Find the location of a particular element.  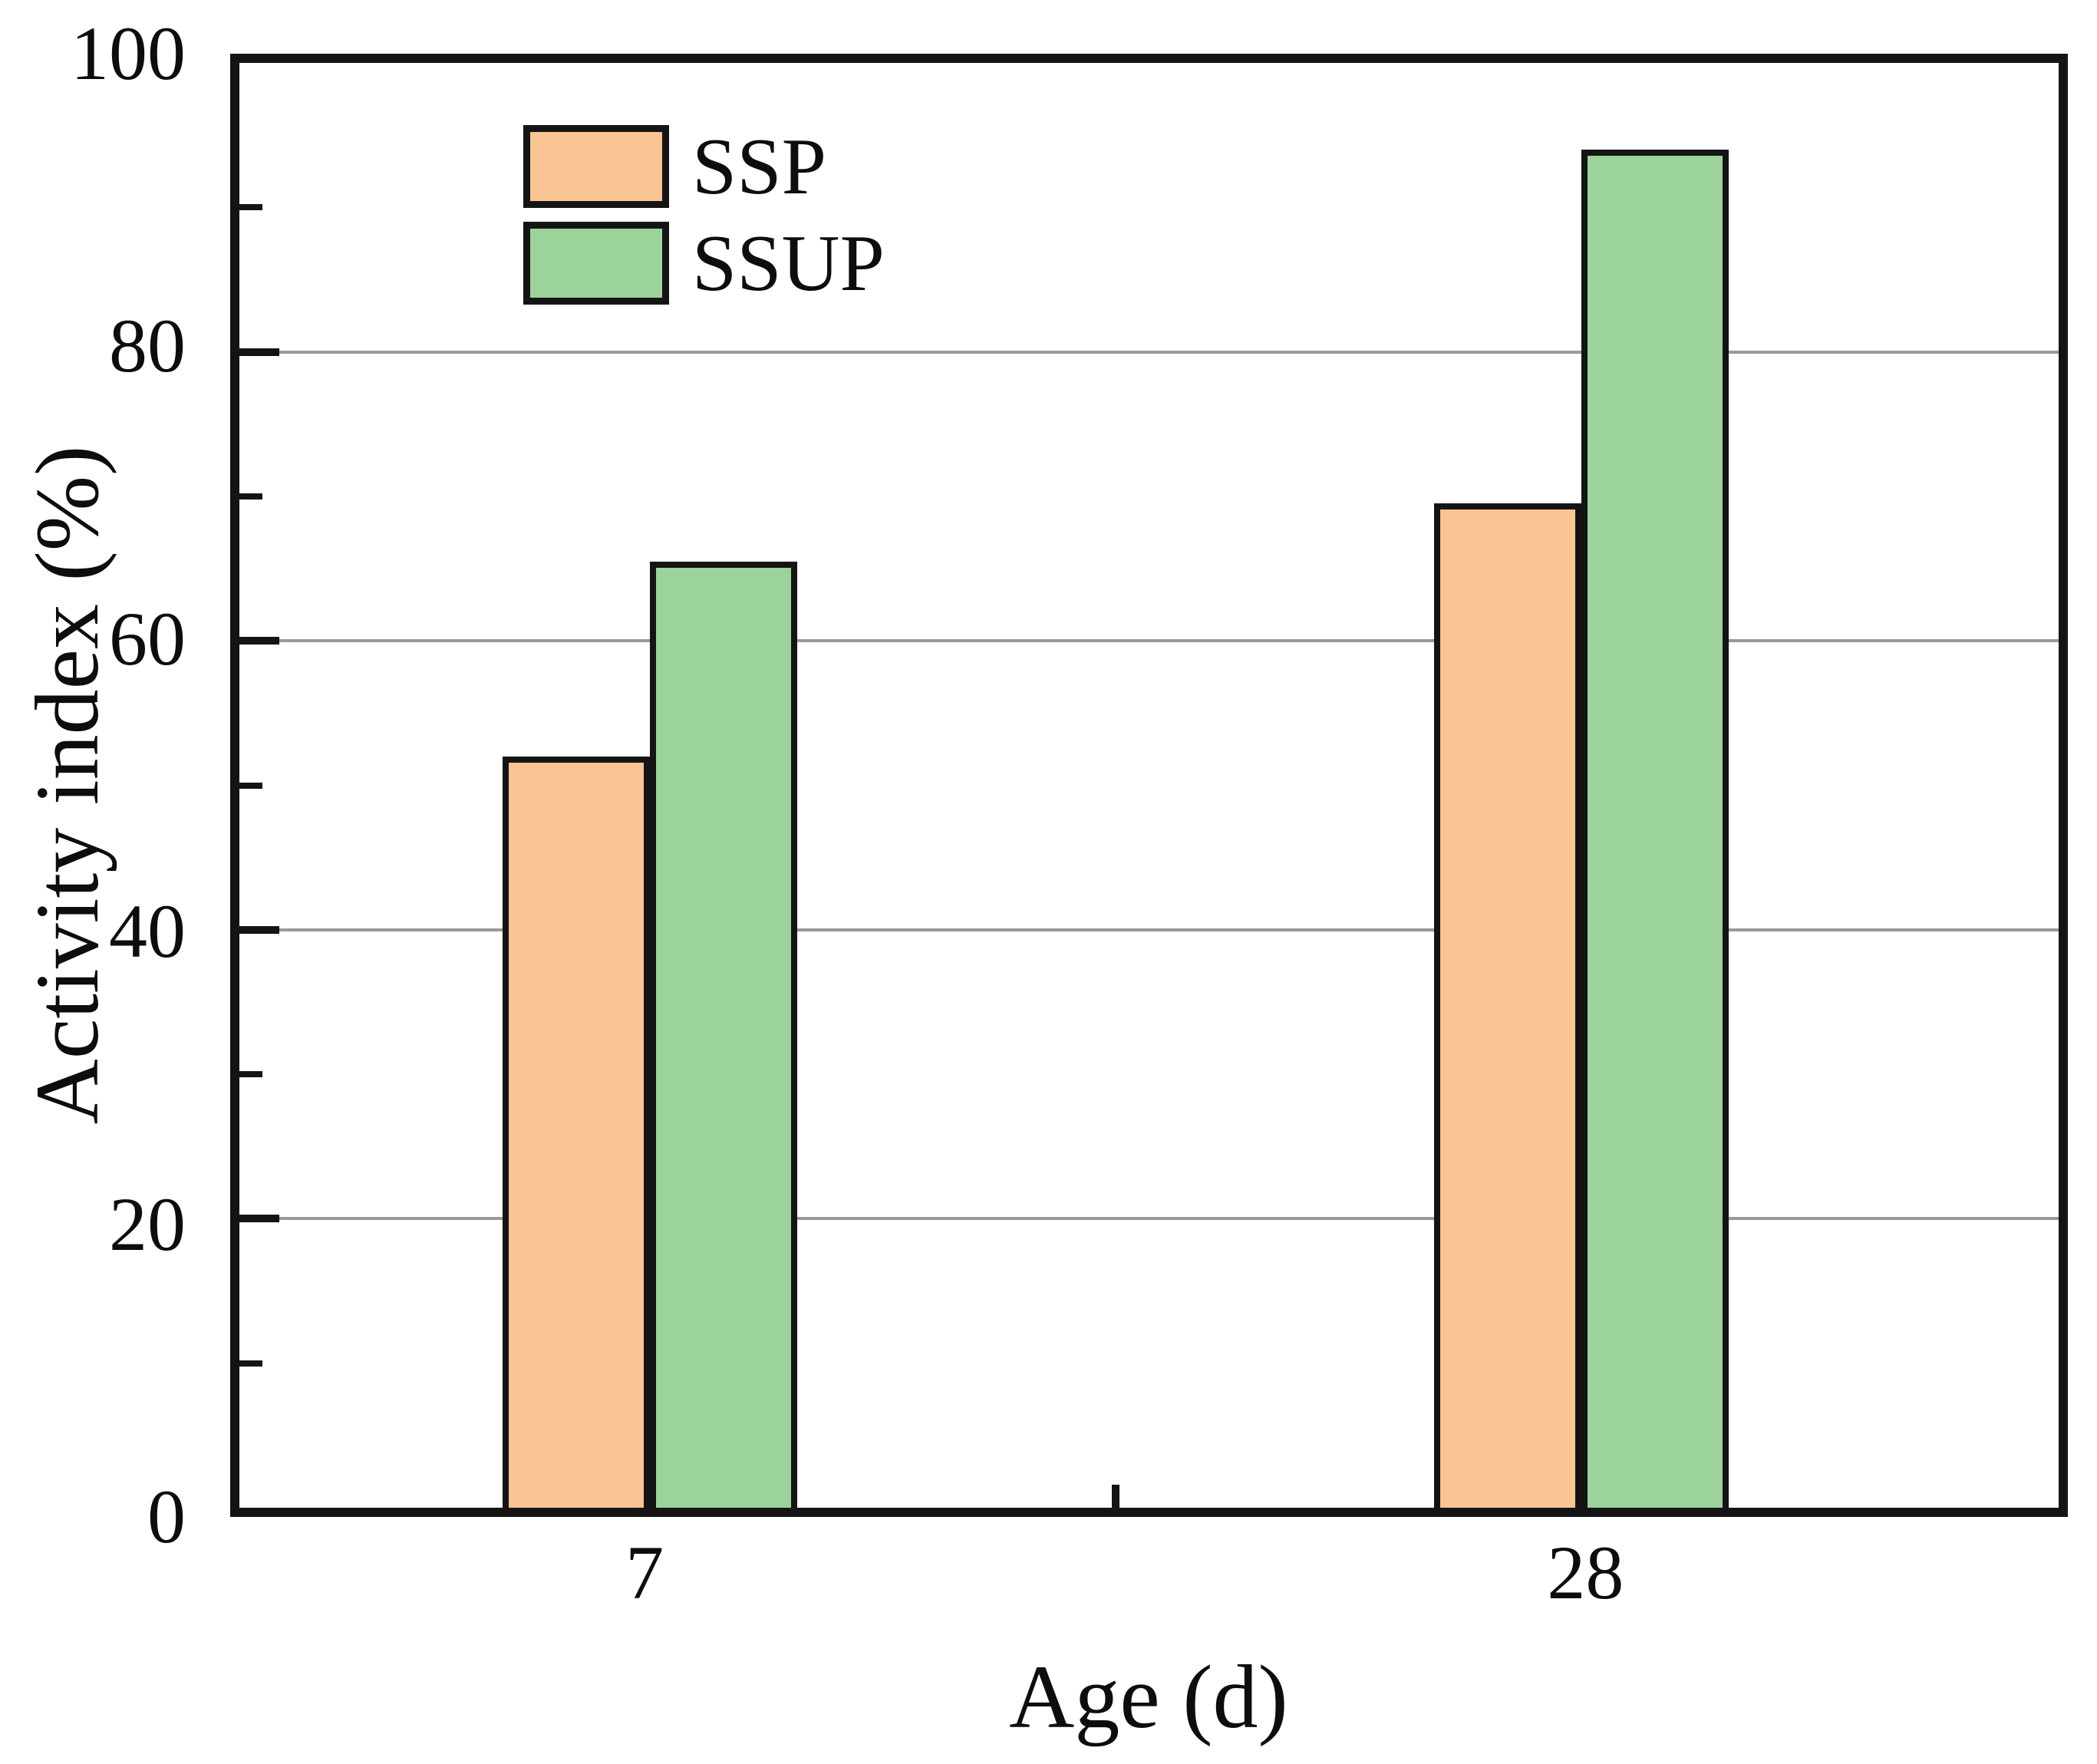

legend-item-ssup: SSUP is located at coordinates (704, 263).